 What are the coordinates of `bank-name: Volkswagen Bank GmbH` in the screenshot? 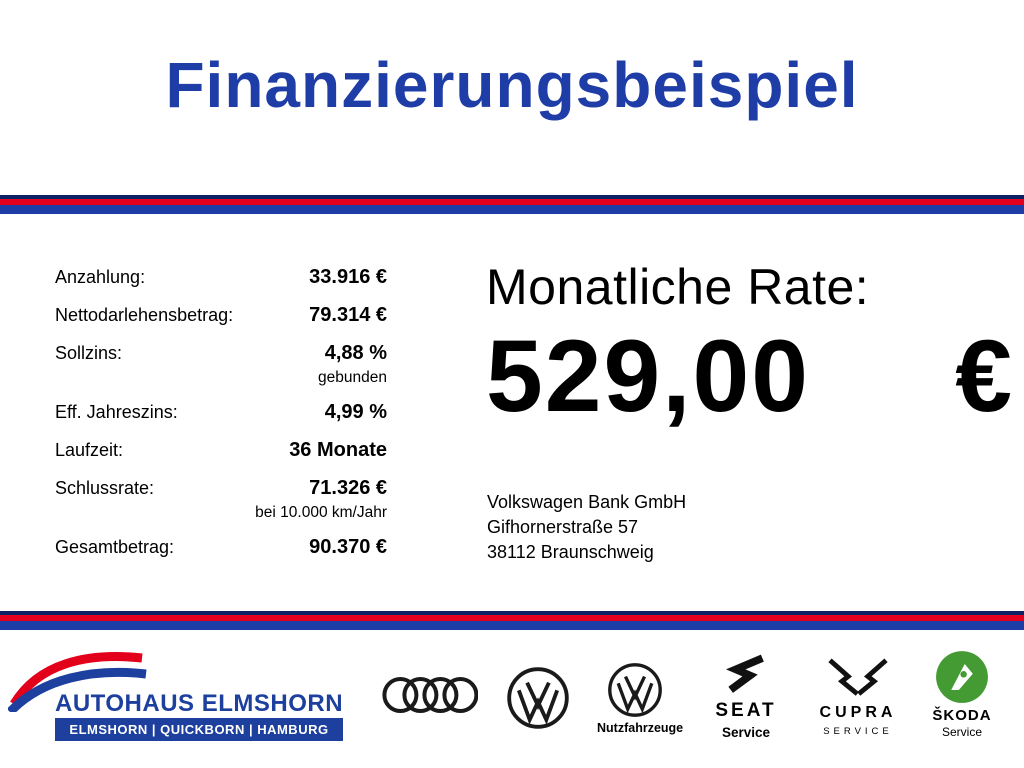 It's located at (587, 502).